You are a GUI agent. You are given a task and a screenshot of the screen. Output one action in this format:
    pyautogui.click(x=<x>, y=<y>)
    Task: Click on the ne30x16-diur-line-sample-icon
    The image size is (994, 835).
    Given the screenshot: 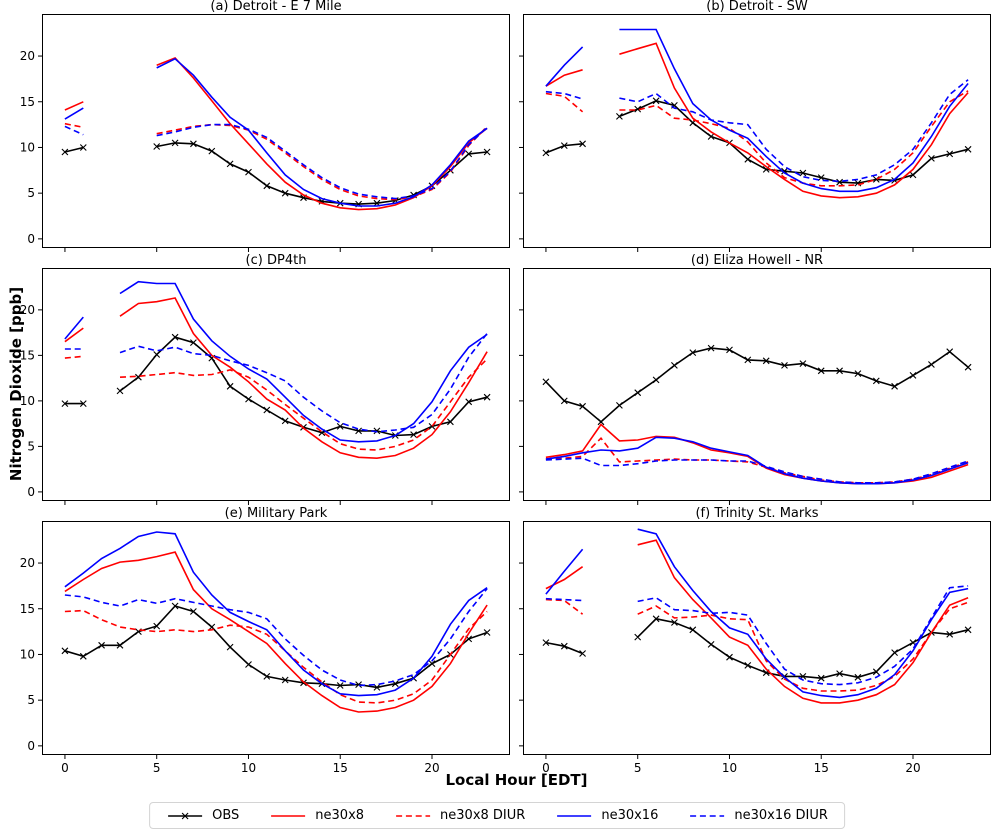 What is the action you would take?
    pyautogui.click(x=707, y=815)
    